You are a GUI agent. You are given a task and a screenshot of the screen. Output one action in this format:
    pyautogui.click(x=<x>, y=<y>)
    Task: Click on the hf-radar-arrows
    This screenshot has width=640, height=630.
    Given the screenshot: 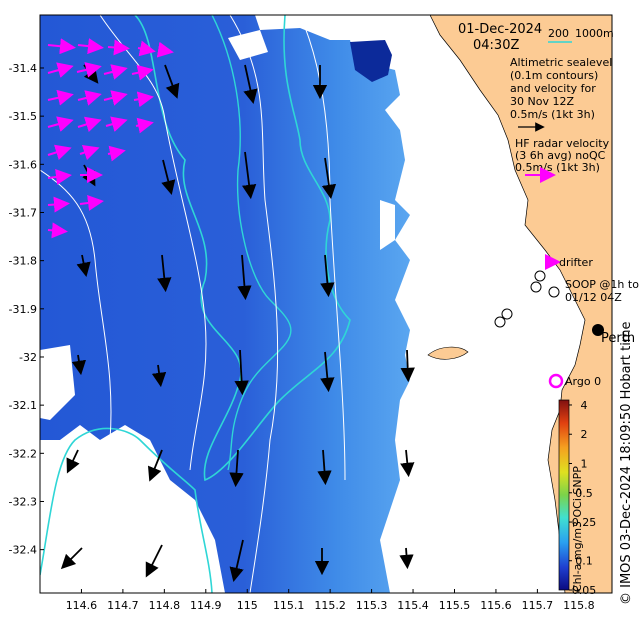 What is the action you would take?
    pyautogui.click(x=110, y=138)
    